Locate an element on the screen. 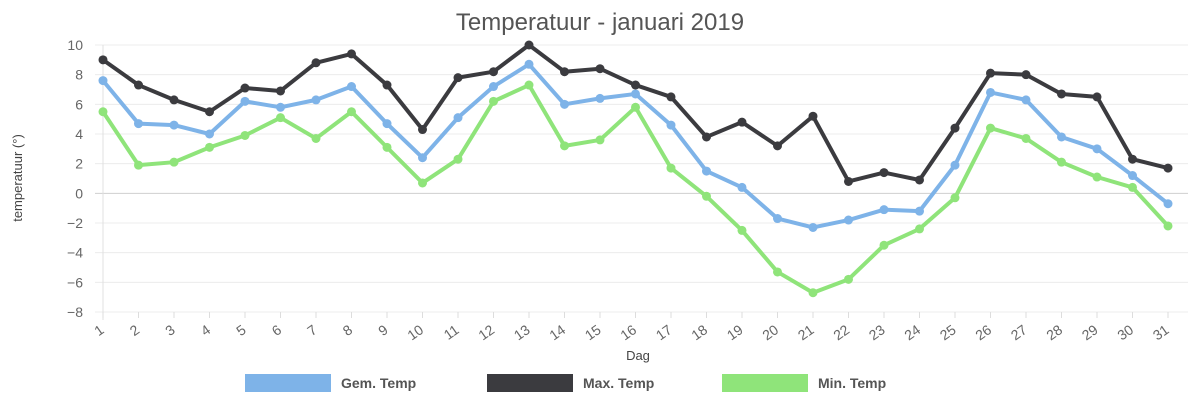  legend: Gem. Temp Max. Temp Min. Temp is located at coordinates (565, 383).